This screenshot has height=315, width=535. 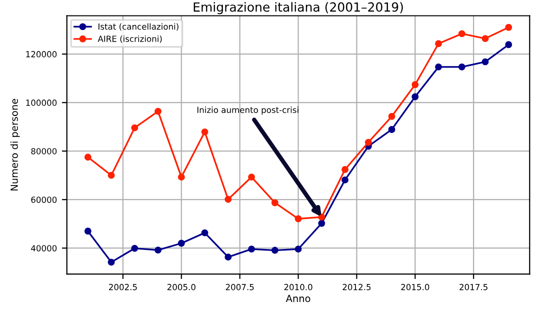 What do you see at coordinates (41, 103) in the screenshot?
I see `y-tick-label: 100000` at bounding box center [41, 103].